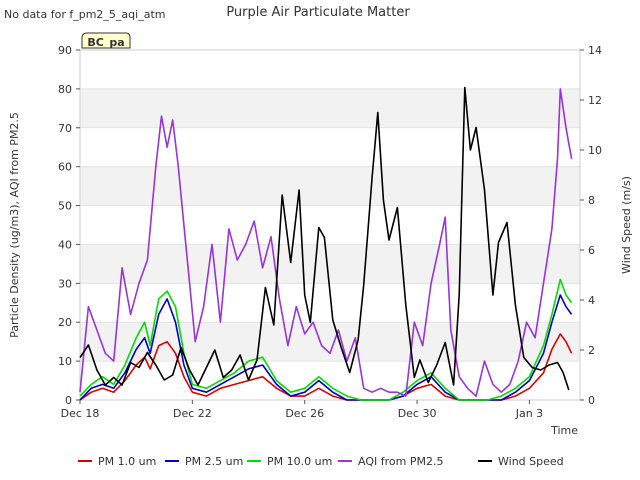 This screenshot has height=480, width=640. Describe the element at coordinates (400, 461) in the screenshot. I see `legend-label: AQI from PM2.5` at that location.